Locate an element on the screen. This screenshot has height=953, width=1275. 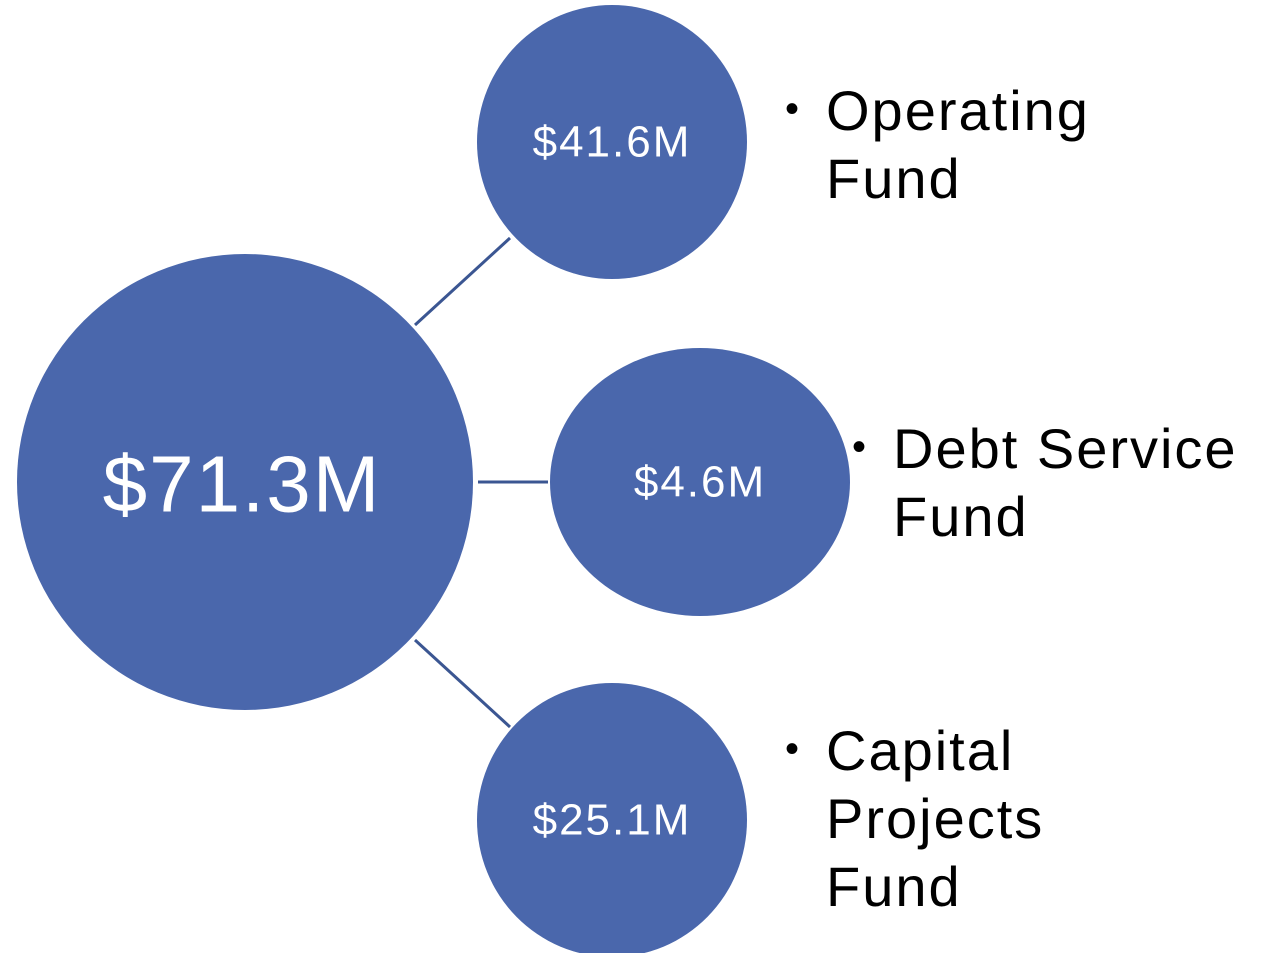
node-description: Operating is located at coordinates (958, 110).